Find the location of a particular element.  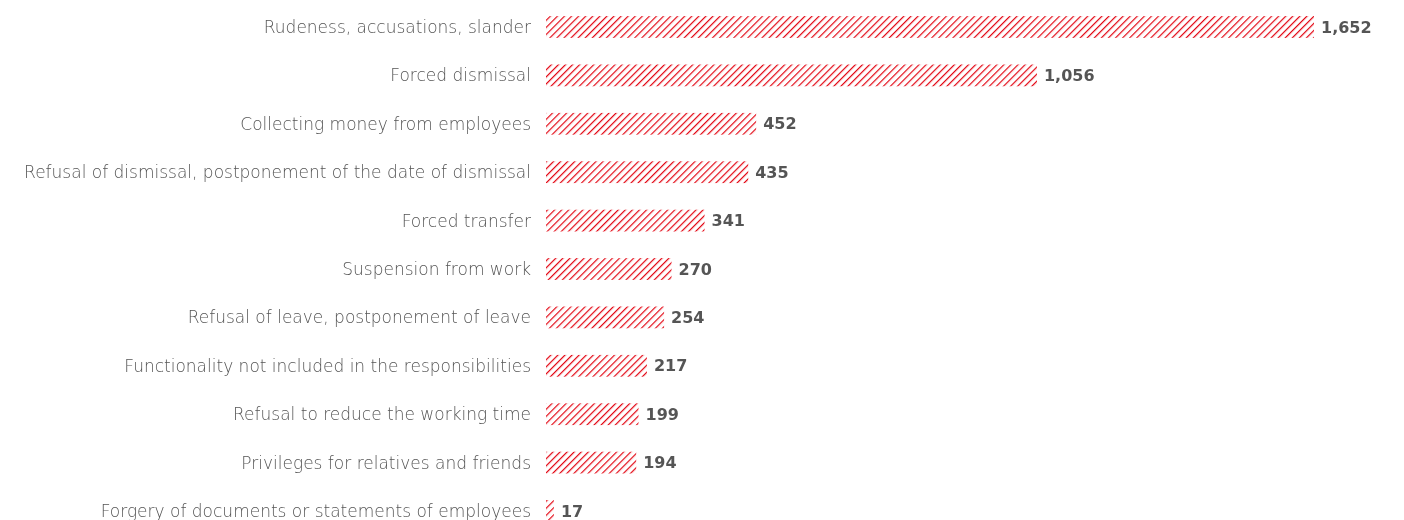

y-tick-label: Functionality not included in the responsibilities is located at coordinates (327, 365).